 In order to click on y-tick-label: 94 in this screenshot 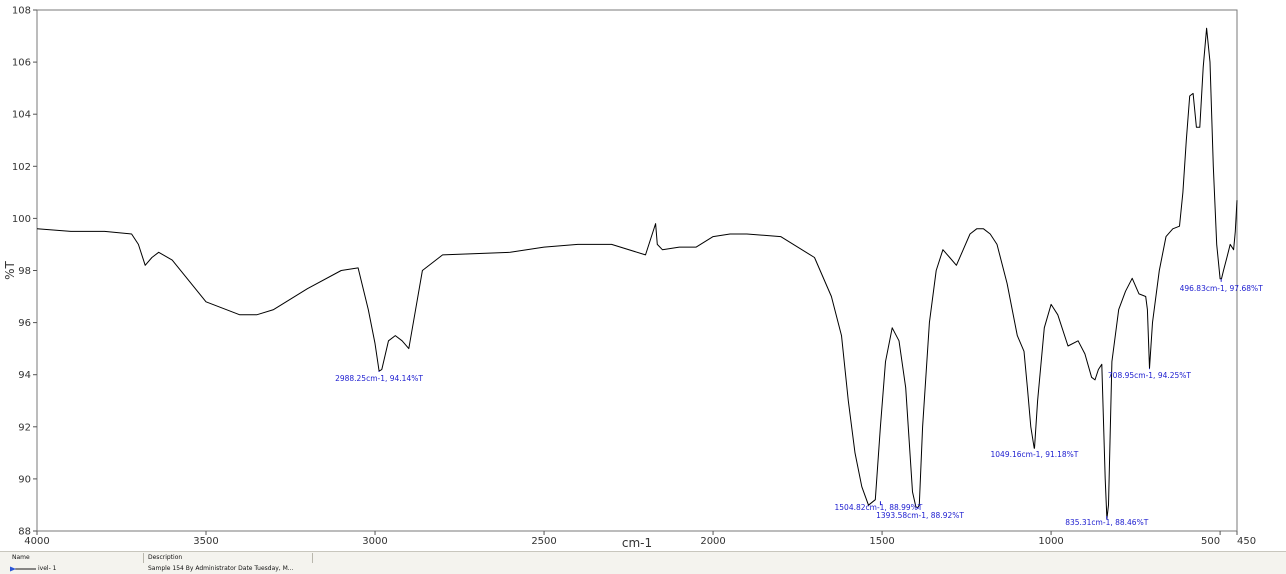, I will do `click(24, 375)`.